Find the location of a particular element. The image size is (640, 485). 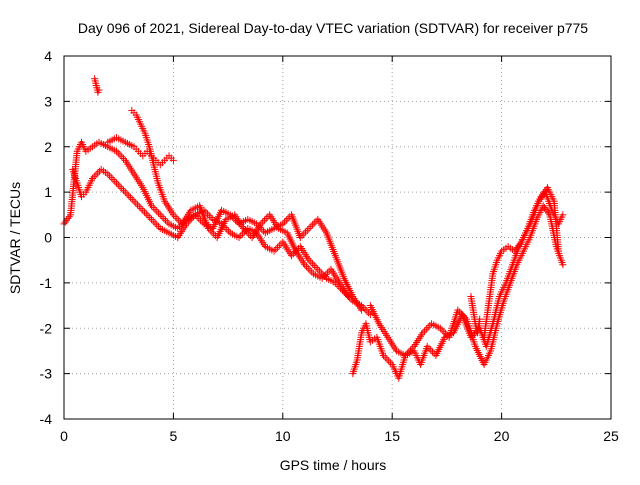

x-tick-label-1: 5 is located at coordinates (174, 436).